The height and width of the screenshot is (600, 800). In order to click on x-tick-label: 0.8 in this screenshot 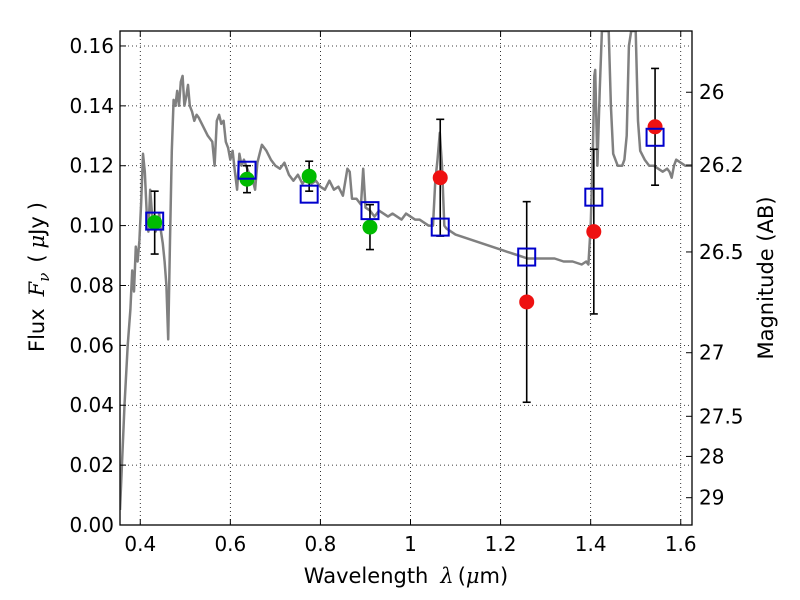, I will do `click(321, 544)`.